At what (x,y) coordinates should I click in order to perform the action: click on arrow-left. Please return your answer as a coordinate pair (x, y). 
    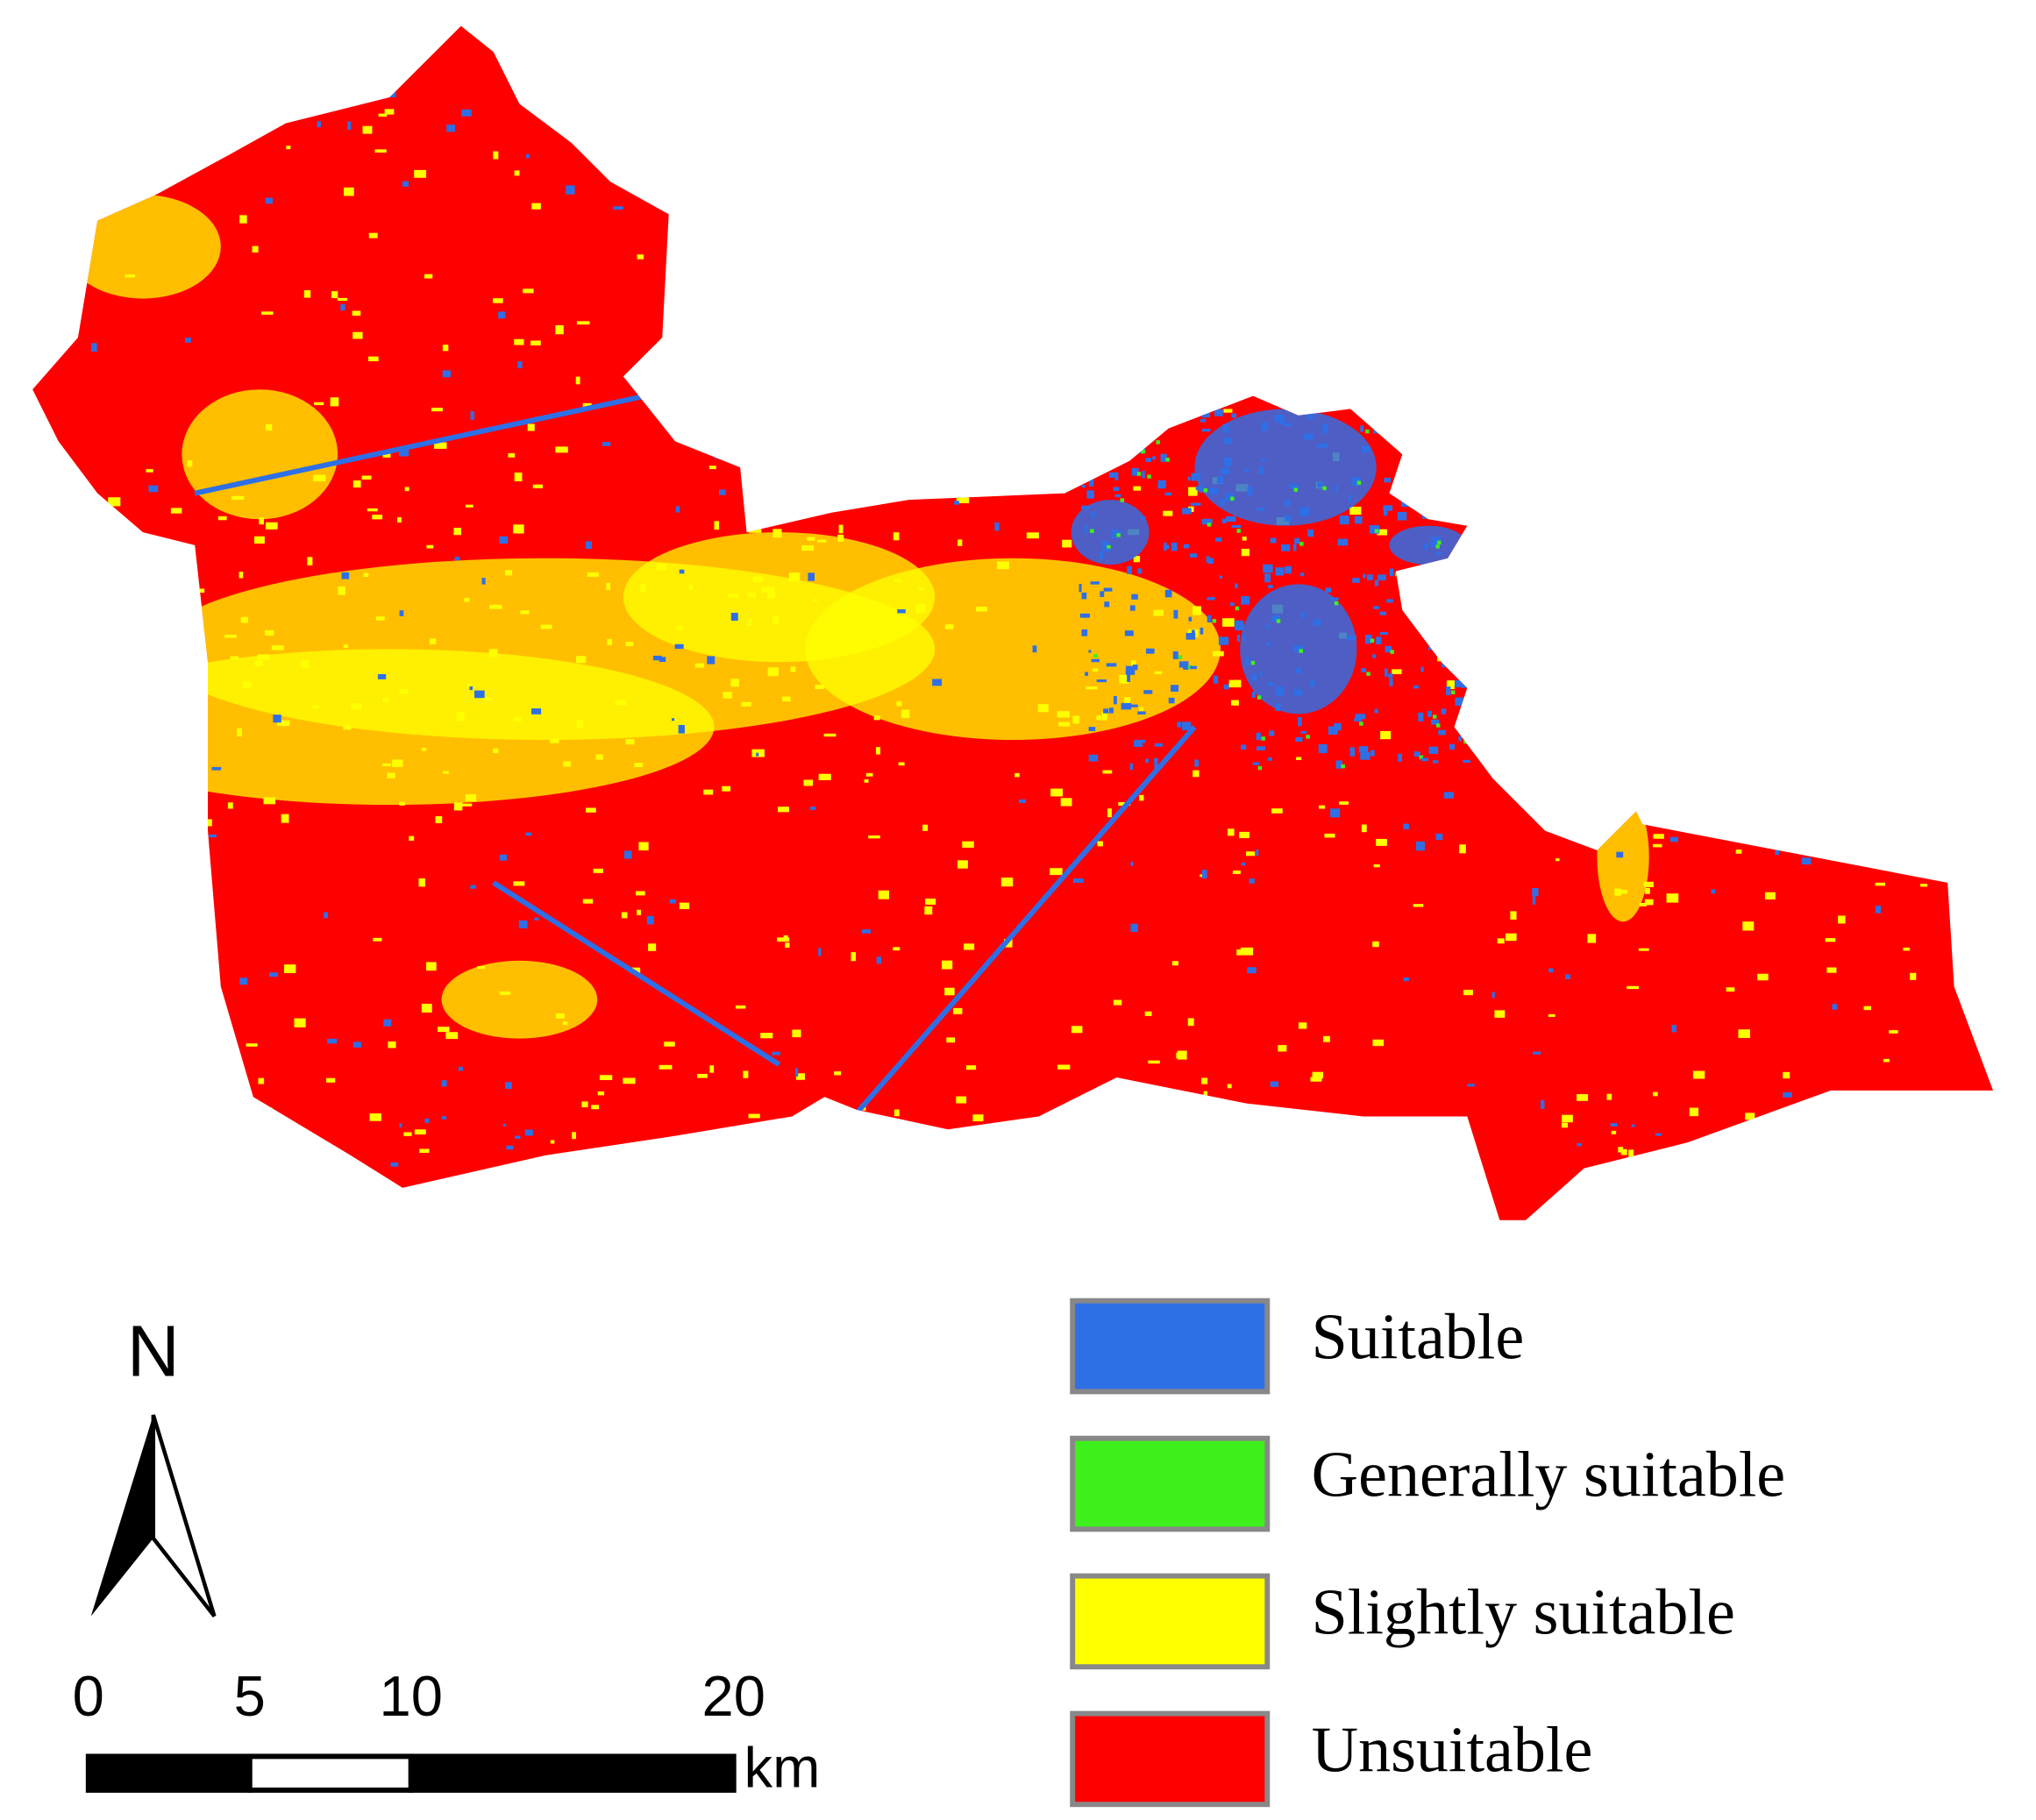
    Looking at the image, I should click on (121, 1516).